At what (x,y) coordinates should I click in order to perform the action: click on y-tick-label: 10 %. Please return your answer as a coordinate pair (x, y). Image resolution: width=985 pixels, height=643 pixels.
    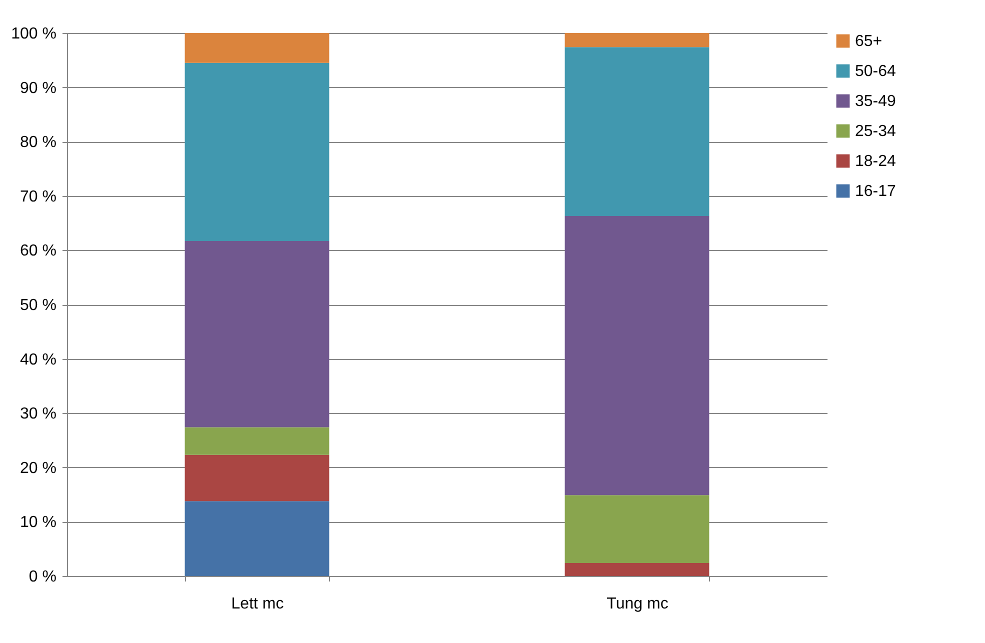
    Looking at the image, I should click on (38, 523).